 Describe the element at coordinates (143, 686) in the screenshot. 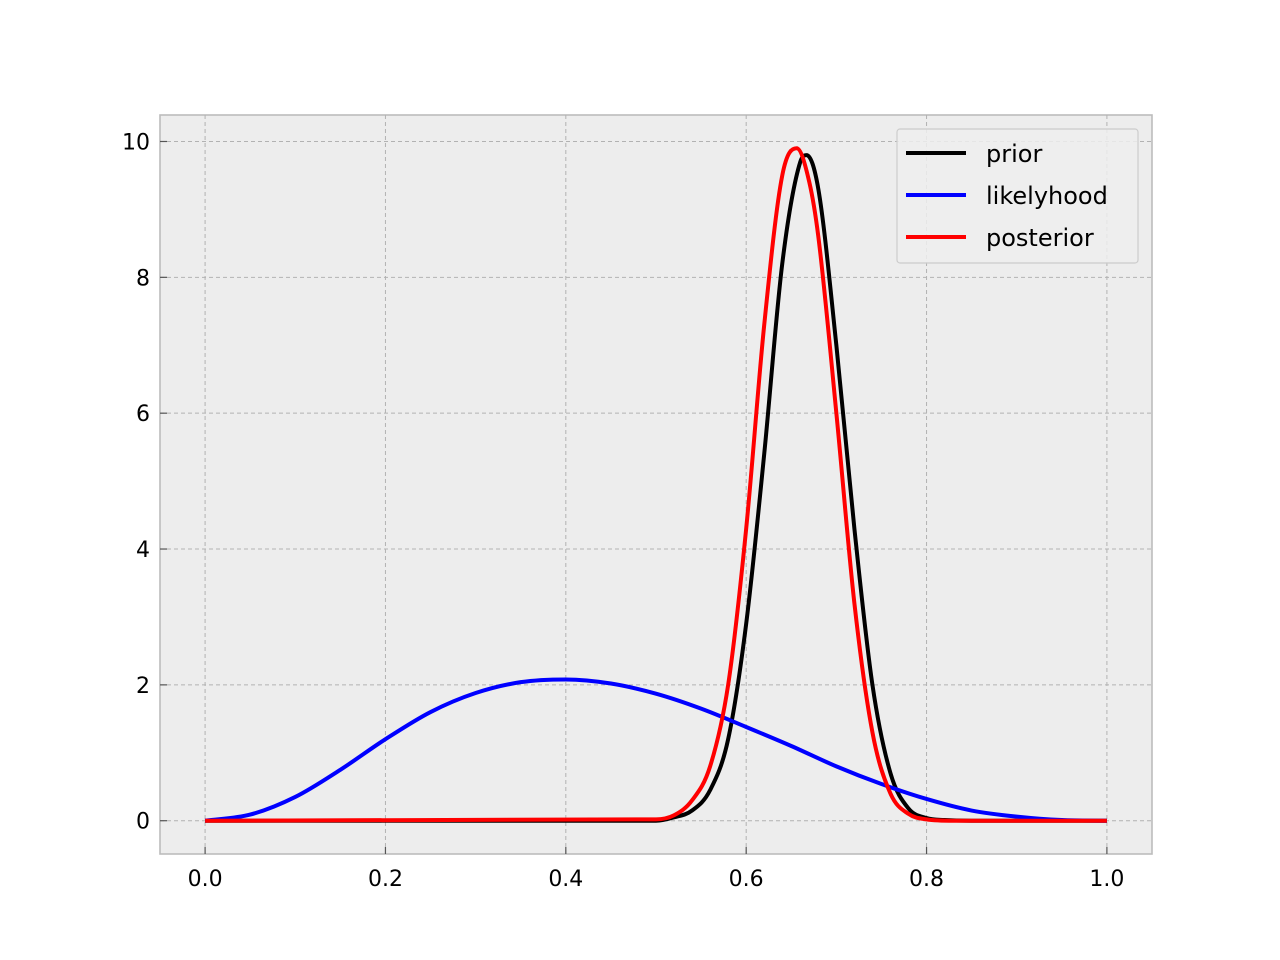

I see `y-tick-label: 2` at that location.